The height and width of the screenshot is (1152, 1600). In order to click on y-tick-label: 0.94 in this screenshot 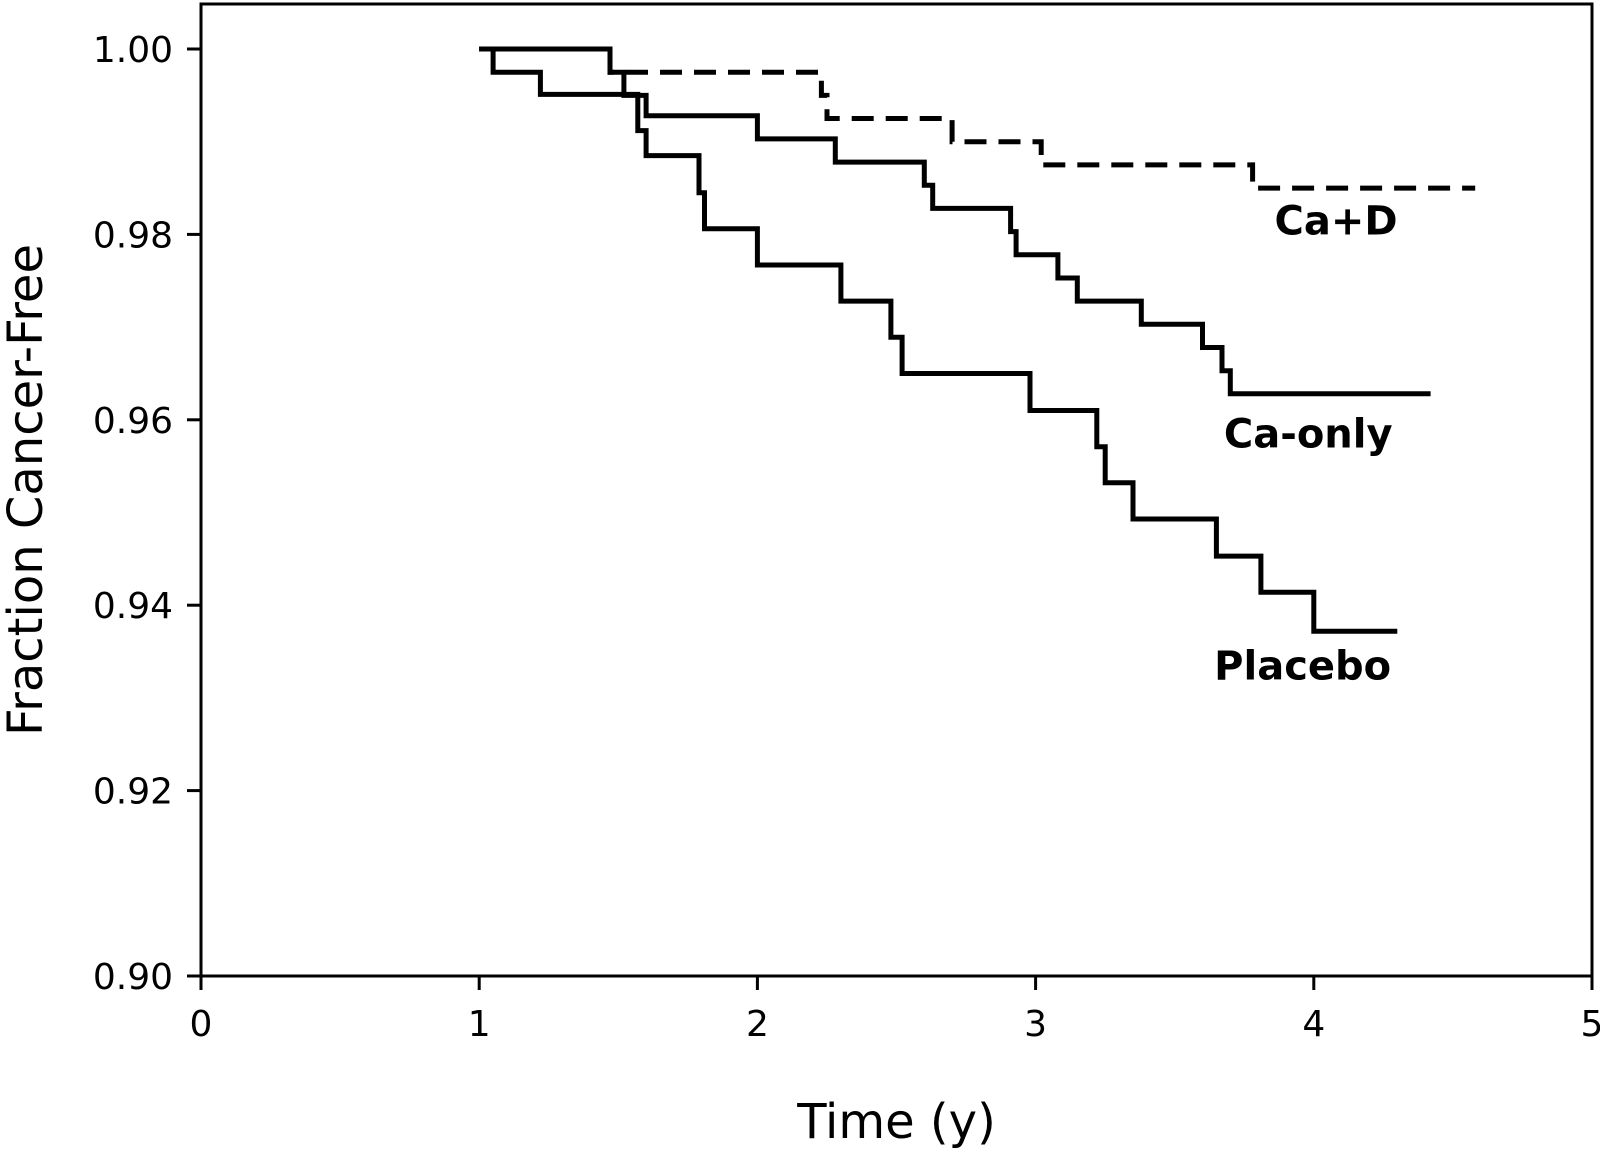, I will do `click(133, 606)`.